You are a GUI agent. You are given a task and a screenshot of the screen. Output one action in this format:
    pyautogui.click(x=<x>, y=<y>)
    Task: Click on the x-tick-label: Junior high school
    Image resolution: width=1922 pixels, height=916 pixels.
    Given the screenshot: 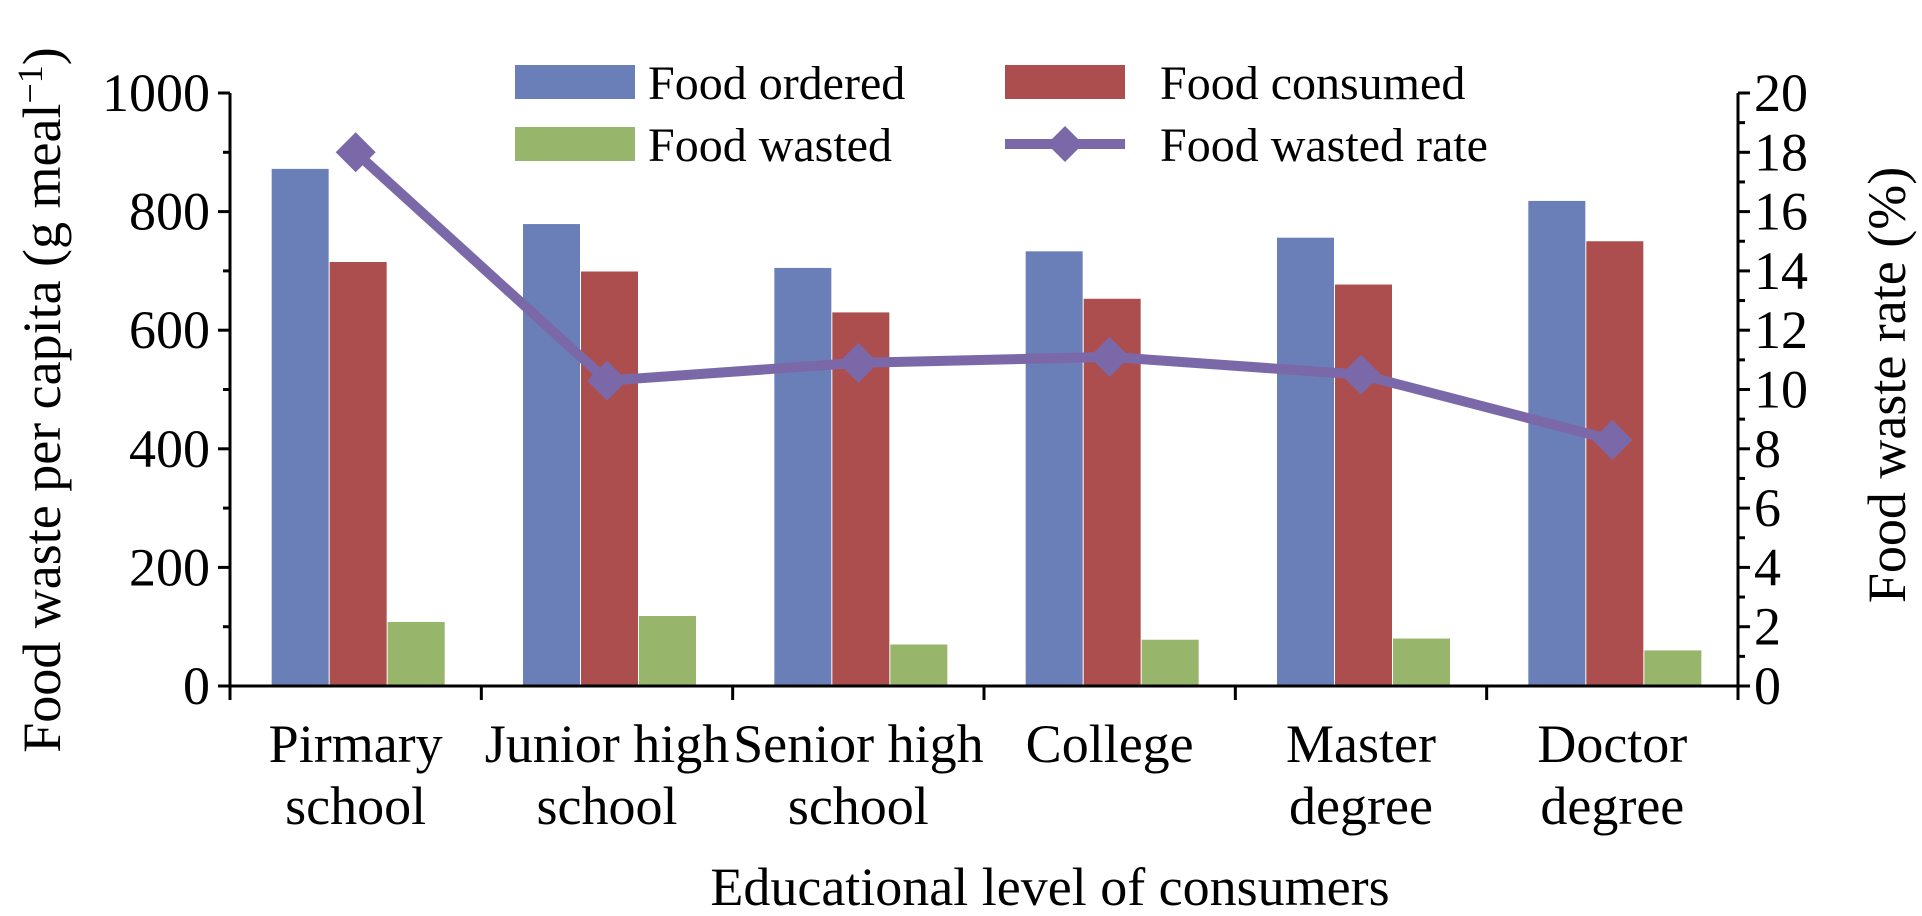 What is the action you would take?
    pyautogui.click(x=607, y=775)
    